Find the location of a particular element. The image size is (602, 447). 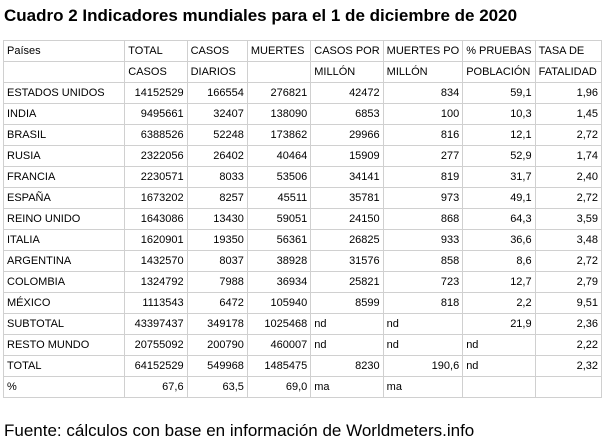

cell-country: ARGENTINA is located at coordinates (64, 261).